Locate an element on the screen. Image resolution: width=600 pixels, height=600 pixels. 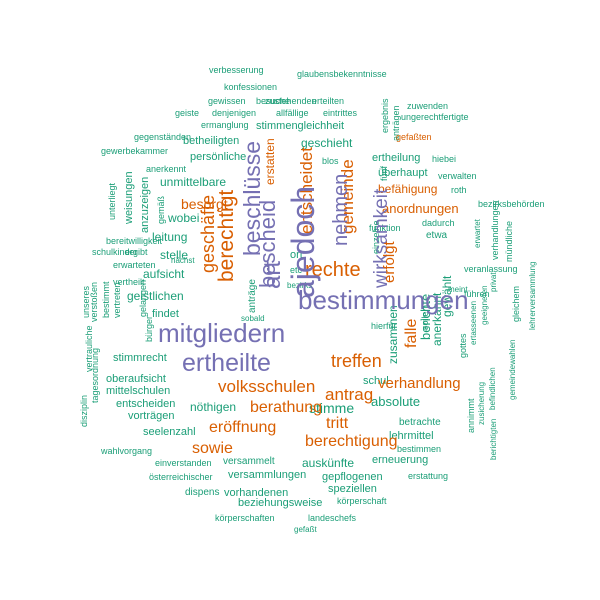
word-ort: ort is located at coordinates (296, 255).